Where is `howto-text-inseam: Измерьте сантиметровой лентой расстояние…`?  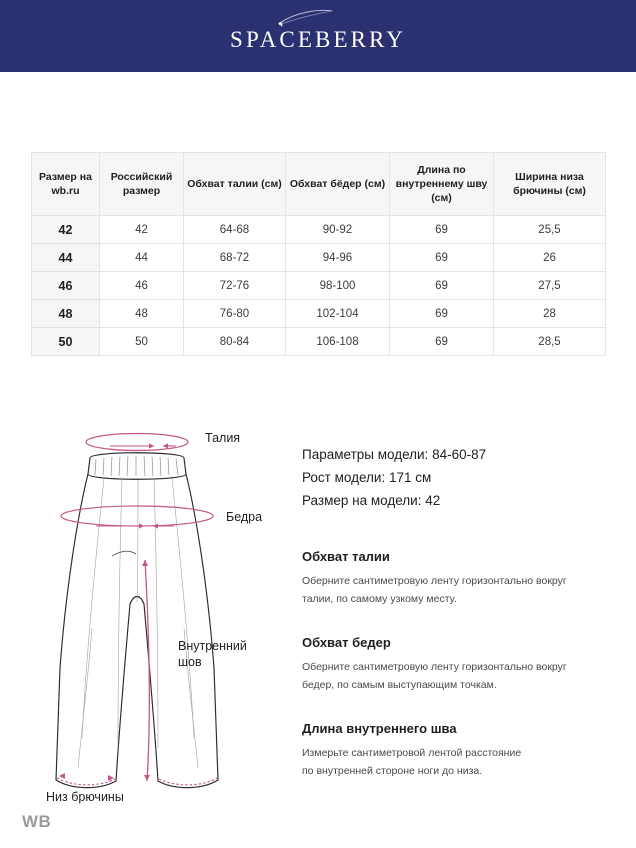 howto-text-inseam: Измерьте сантиметровой лентой расстояние… is located at coordinates (412, 761).